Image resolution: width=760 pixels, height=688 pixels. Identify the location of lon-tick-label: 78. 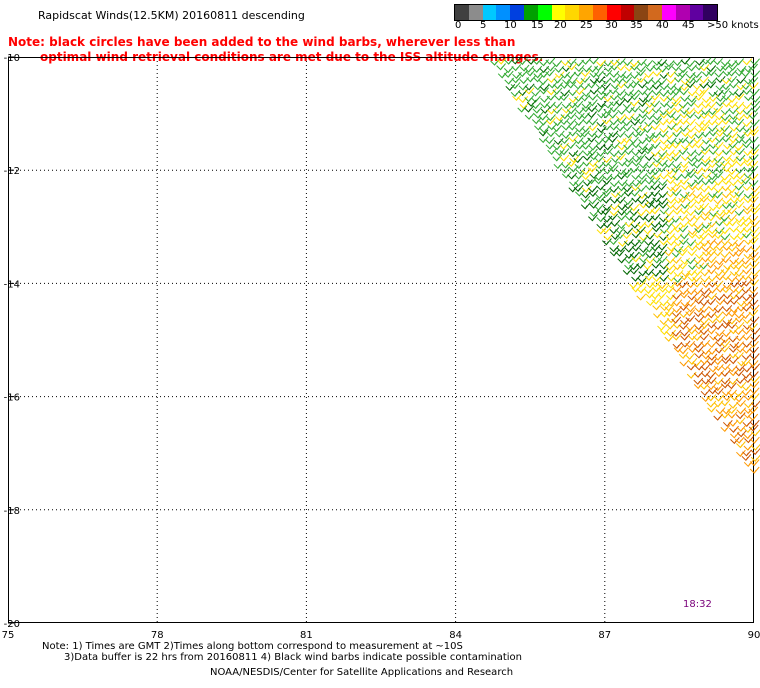
(157, 635).